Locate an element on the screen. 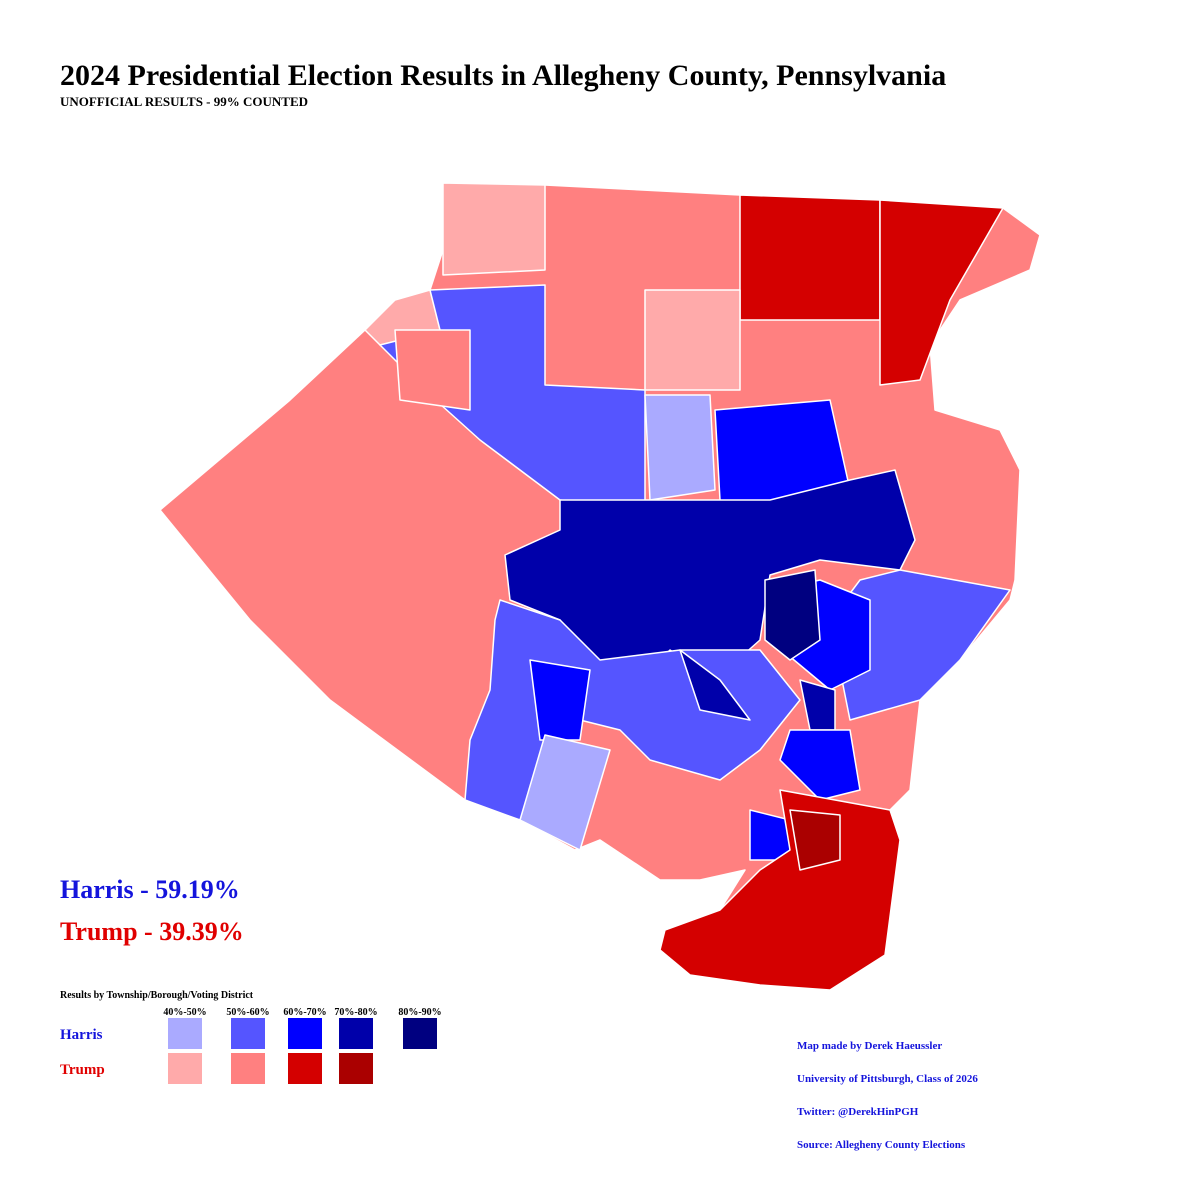 The height and width of the screenshot is (1200, 1200). legend-range: 80%-90% is located at coordinates (419, 1012).